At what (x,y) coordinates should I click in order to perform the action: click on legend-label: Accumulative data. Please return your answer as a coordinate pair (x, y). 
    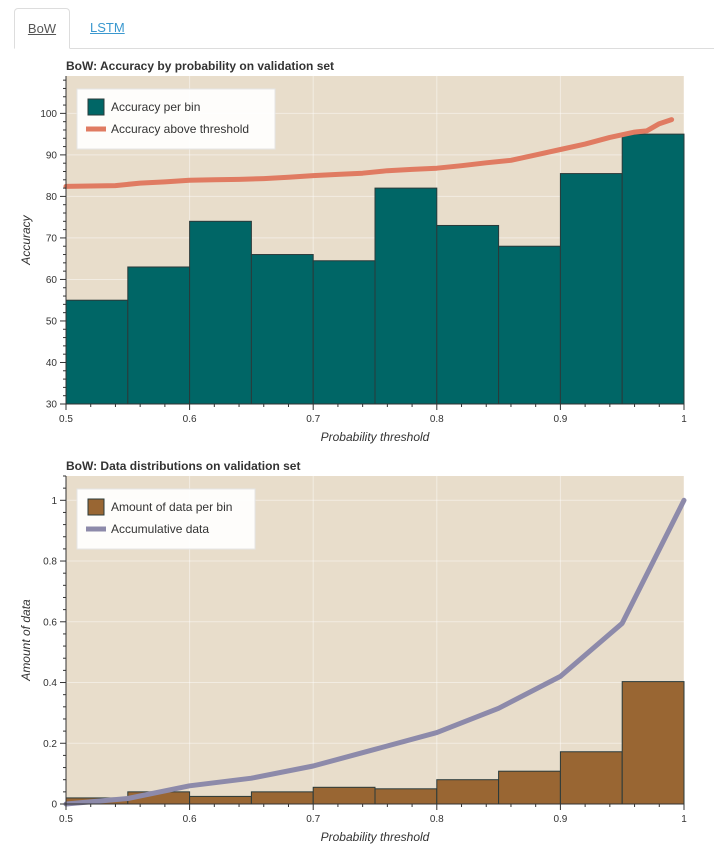
    Looking at the image, I should click on (160, 529).